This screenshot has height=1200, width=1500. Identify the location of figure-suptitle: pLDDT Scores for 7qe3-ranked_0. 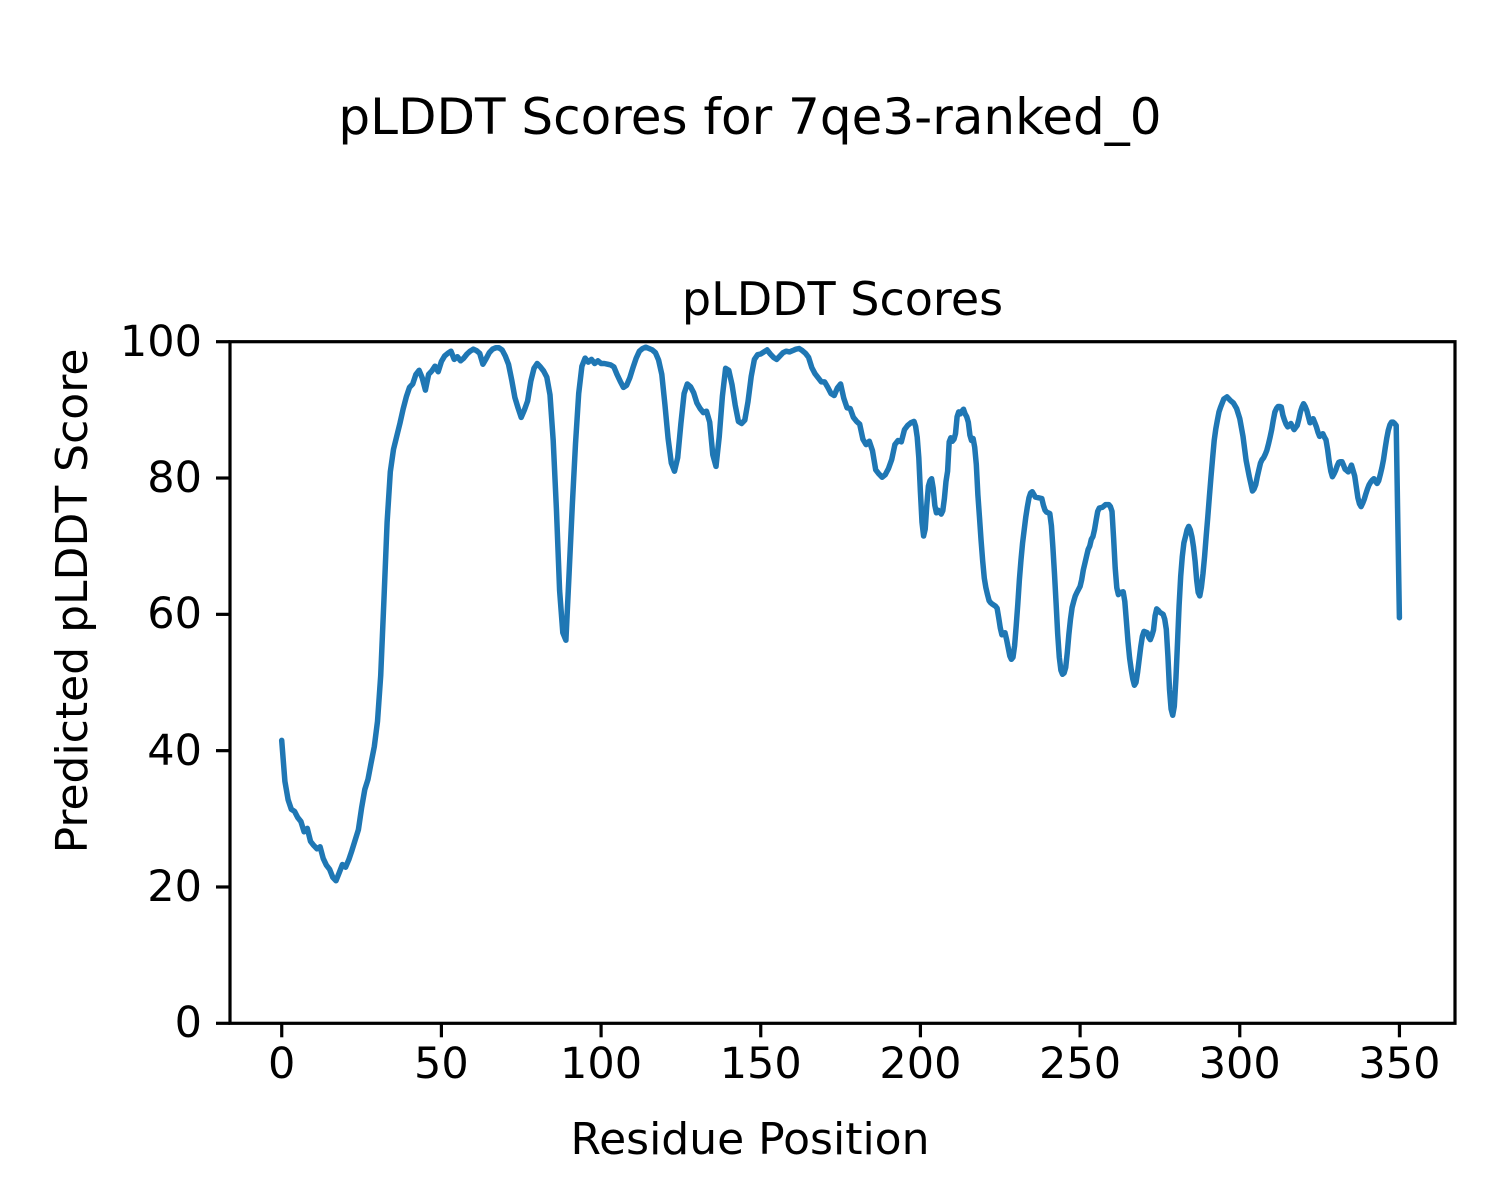
(750, 117).